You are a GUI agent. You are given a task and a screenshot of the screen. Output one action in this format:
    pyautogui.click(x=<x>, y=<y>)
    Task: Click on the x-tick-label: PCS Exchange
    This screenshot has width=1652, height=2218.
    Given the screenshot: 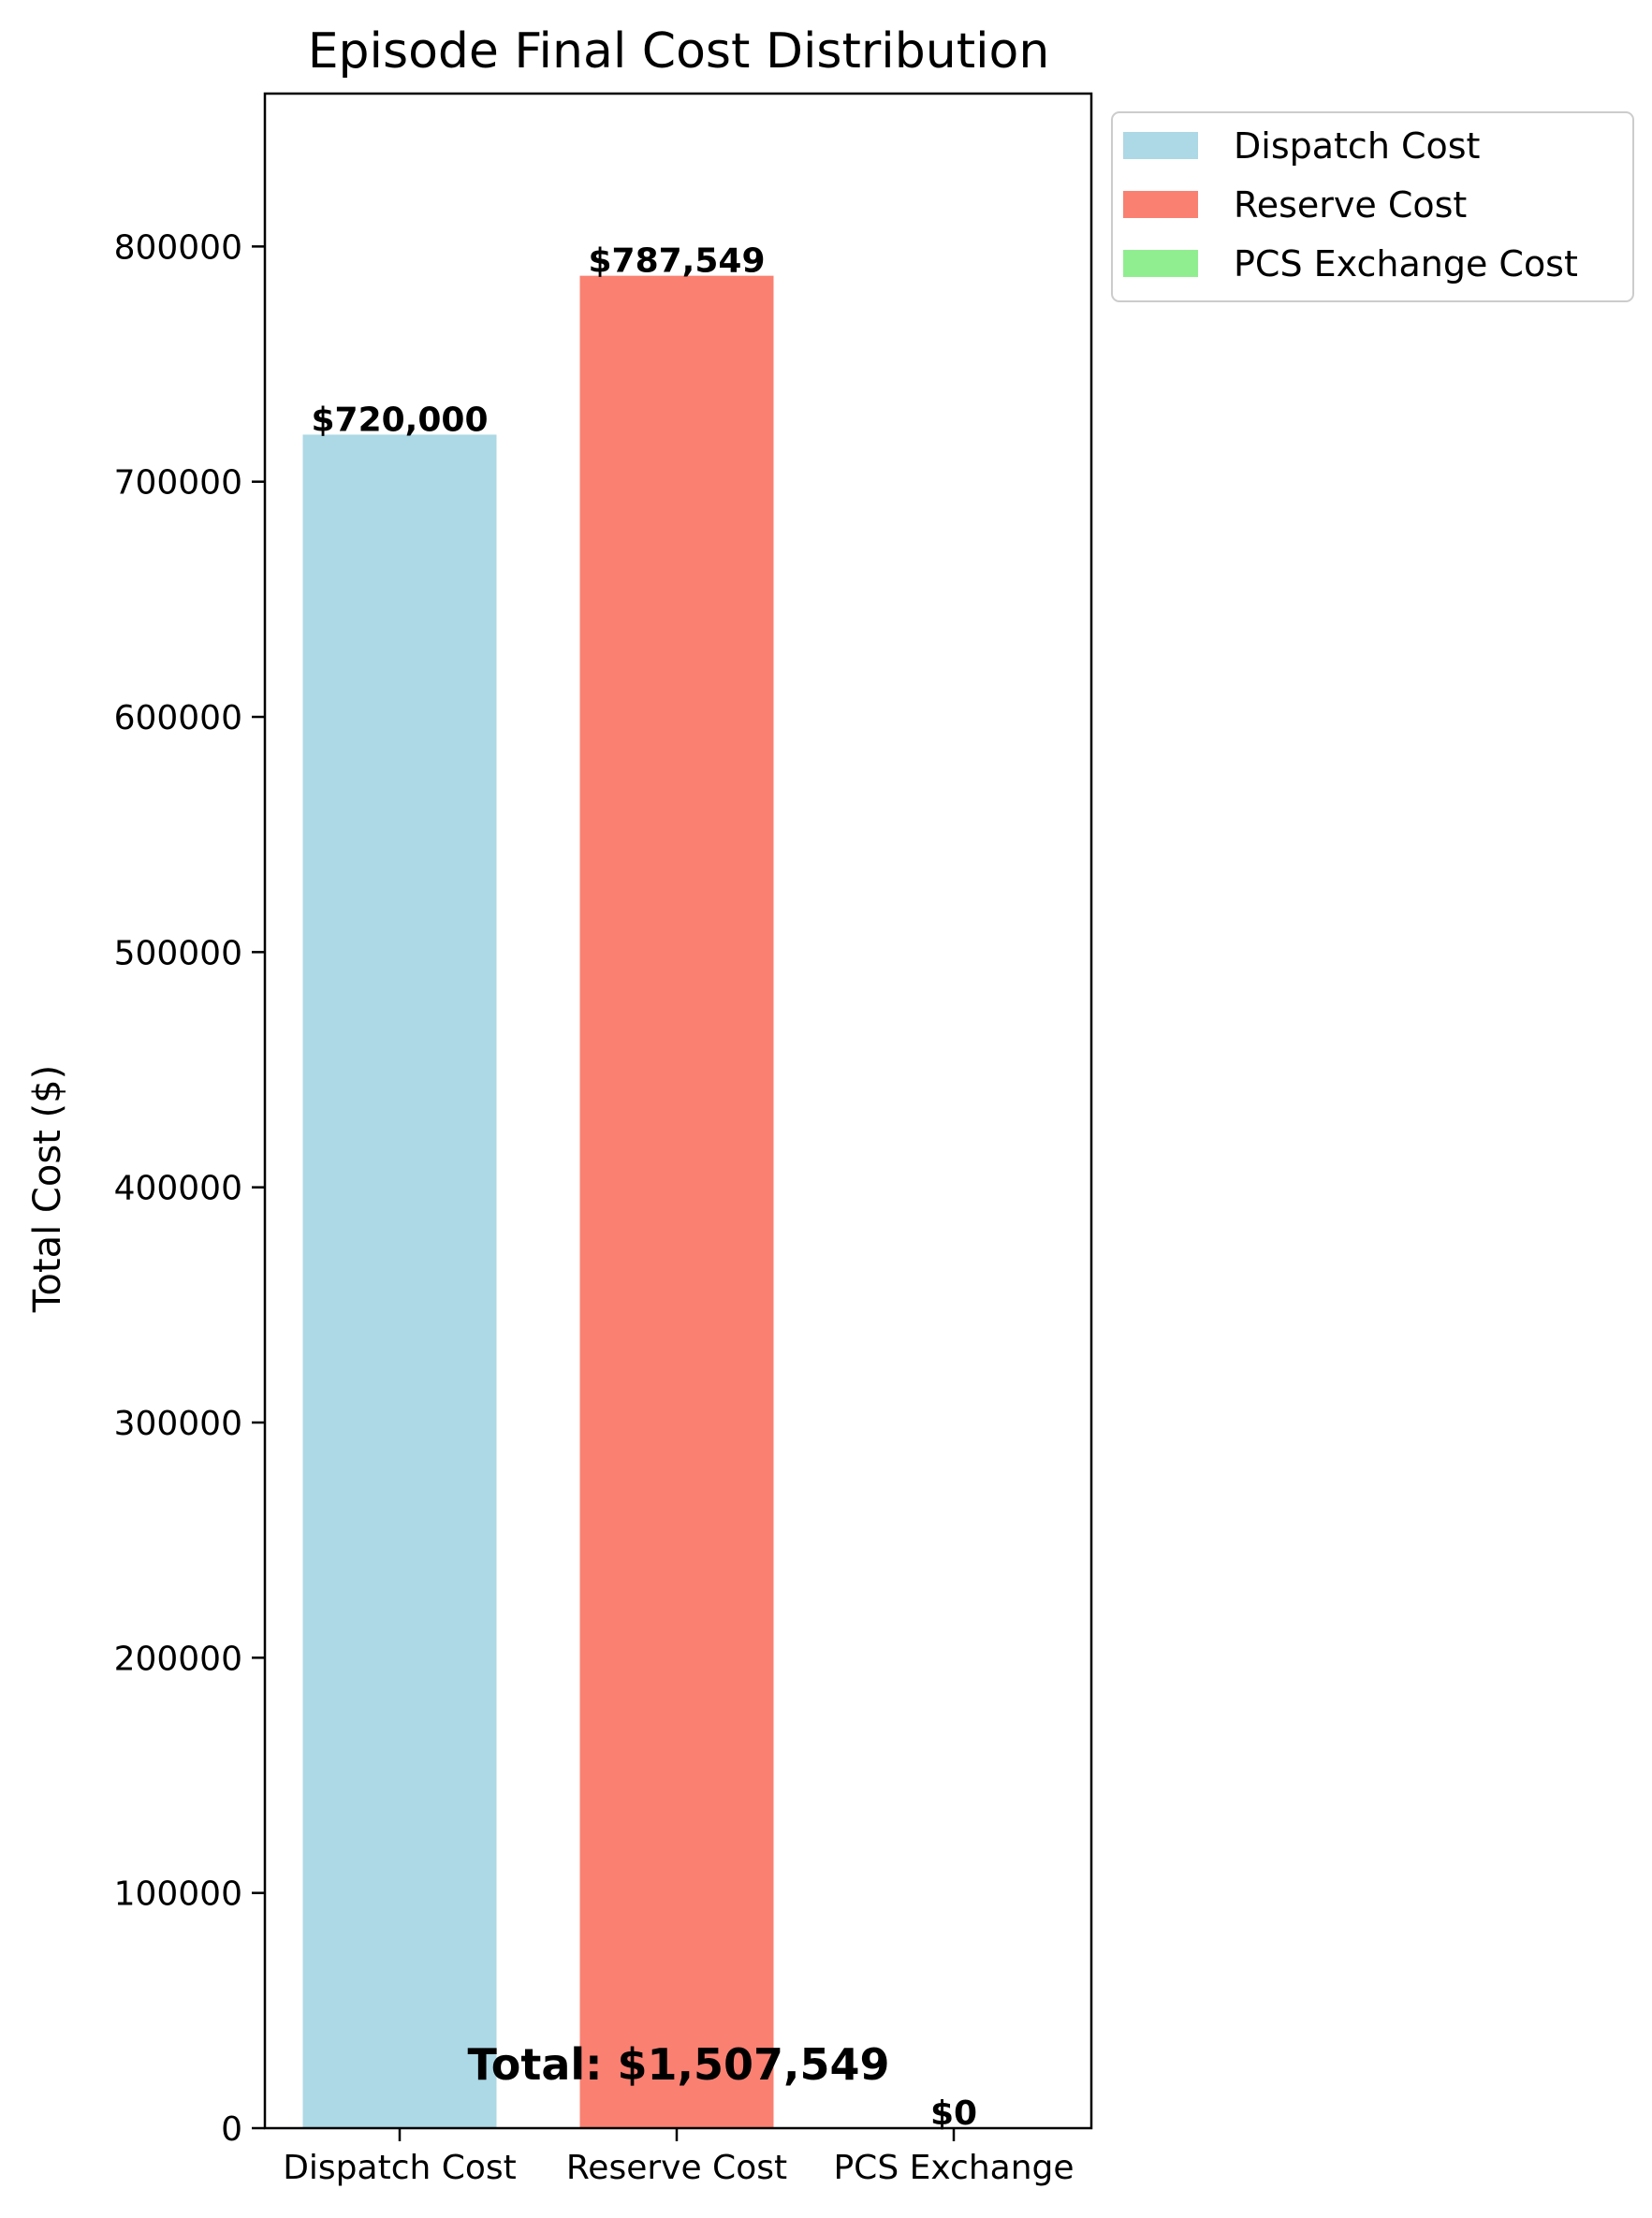 What is the action you would take?
    pyautogui.click(x=954, y=2168)
    